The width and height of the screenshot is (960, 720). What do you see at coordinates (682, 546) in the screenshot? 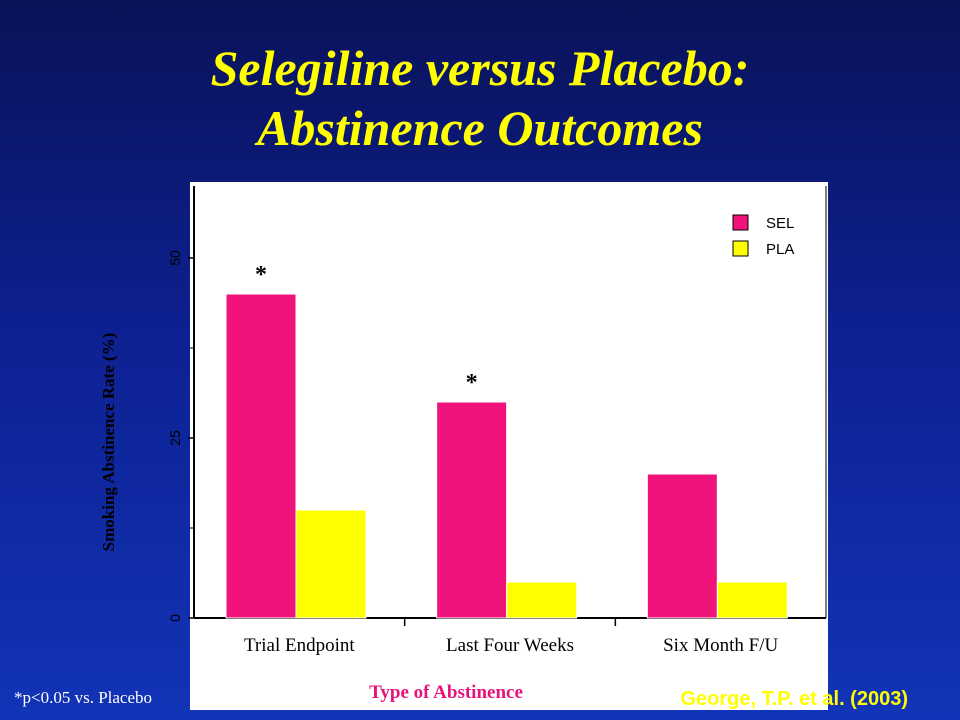
I see `bar-sel-six-month-f-u` at bounding box center [682, 546].